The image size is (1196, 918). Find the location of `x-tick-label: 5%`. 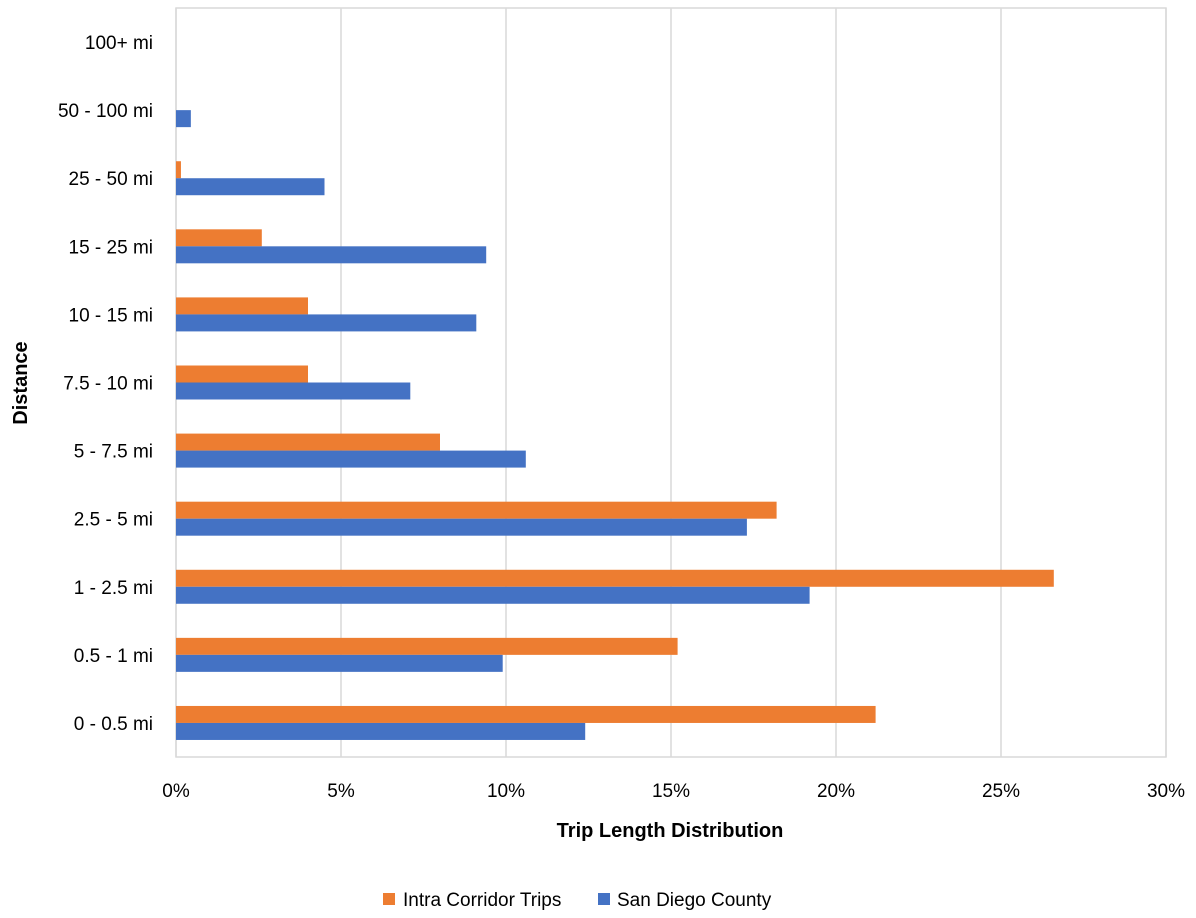

x-tick-label: 5% is located at coordinates (341, 791).